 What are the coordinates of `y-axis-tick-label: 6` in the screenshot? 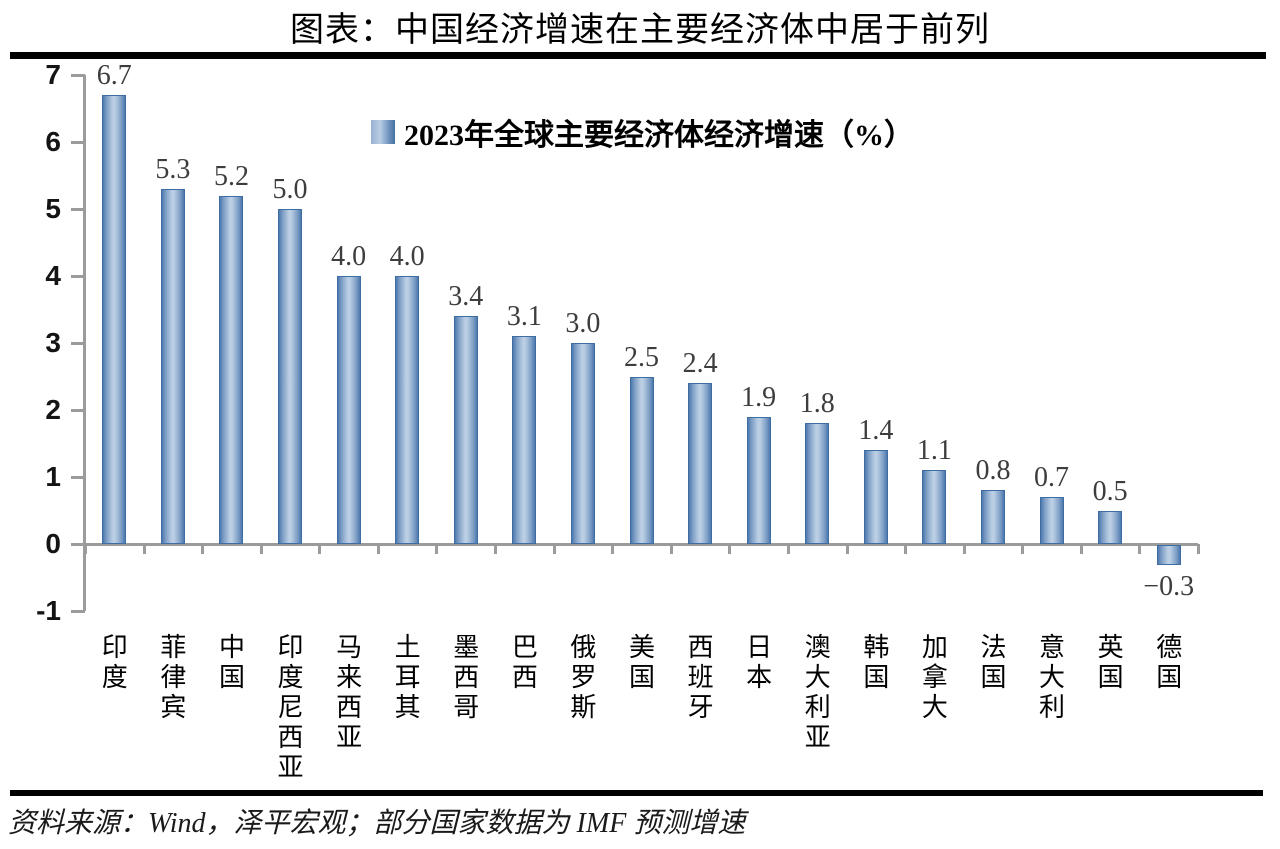 It's located at (53, 141).